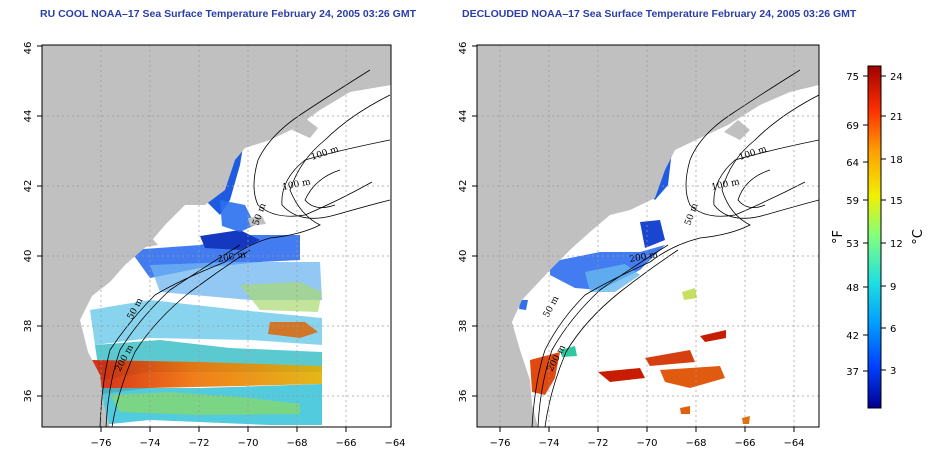 This screenshot has height=475, width=950. I want to click on left-lon-tick-label: −66, so click(345, 443).